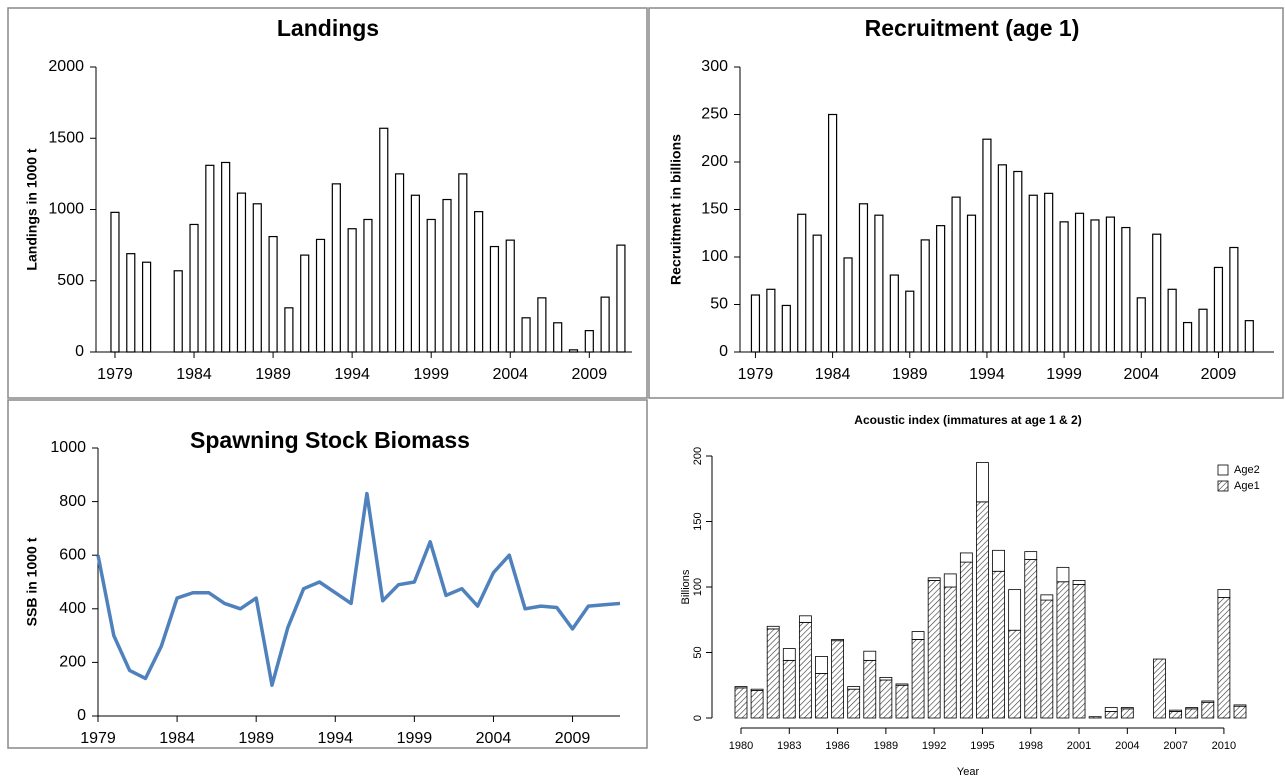 The image size is (1285, 783). I want to click on x-tick-label: 1998, so click(1030, 746).